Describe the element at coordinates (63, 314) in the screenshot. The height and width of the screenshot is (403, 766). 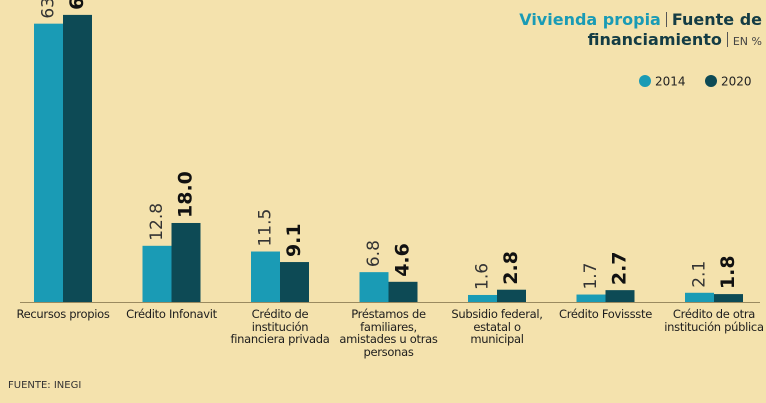
I see `x-tick-label: Recursos propios` at that location.